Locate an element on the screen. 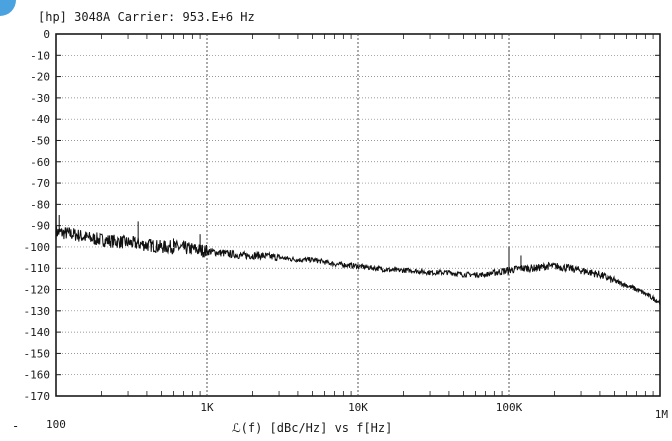 The width and height of the screenshot is (672, 441). y-tick-label: -170 is located at coordinates (37, 396).